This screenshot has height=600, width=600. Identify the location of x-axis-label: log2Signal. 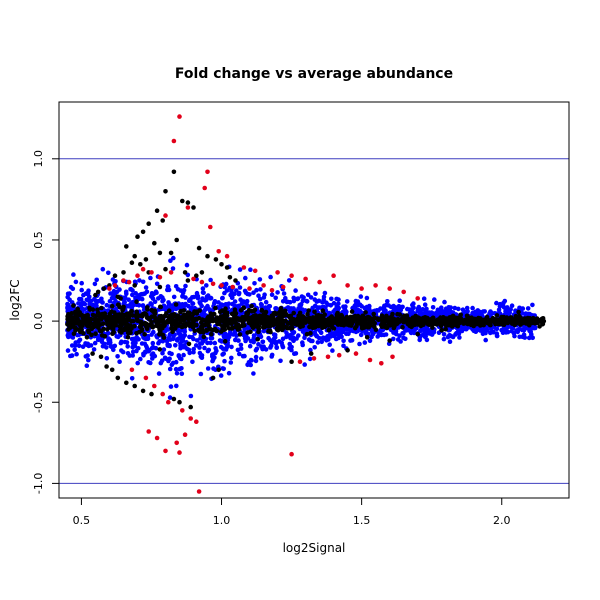
(314, 548).